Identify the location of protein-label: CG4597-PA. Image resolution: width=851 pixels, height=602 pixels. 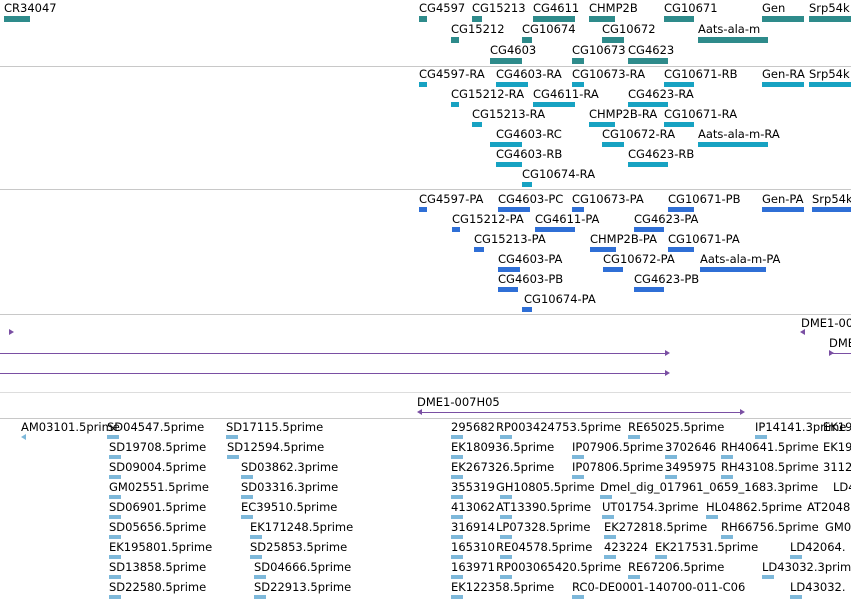
(451, 199).